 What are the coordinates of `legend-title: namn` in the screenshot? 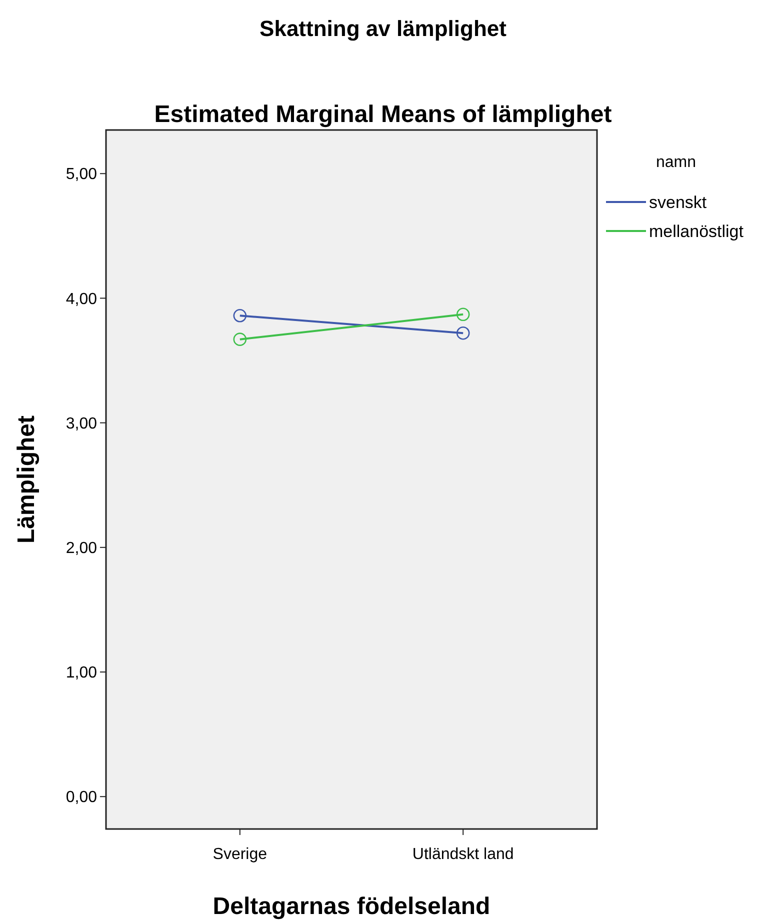 It's located at (676, 162).